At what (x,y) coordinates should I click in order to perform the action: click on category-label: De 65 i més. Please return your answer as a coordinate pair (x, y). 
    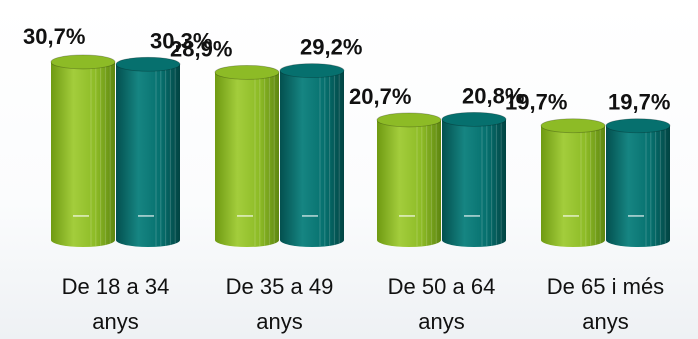
    Looking at the image, I should click on (605, 286).